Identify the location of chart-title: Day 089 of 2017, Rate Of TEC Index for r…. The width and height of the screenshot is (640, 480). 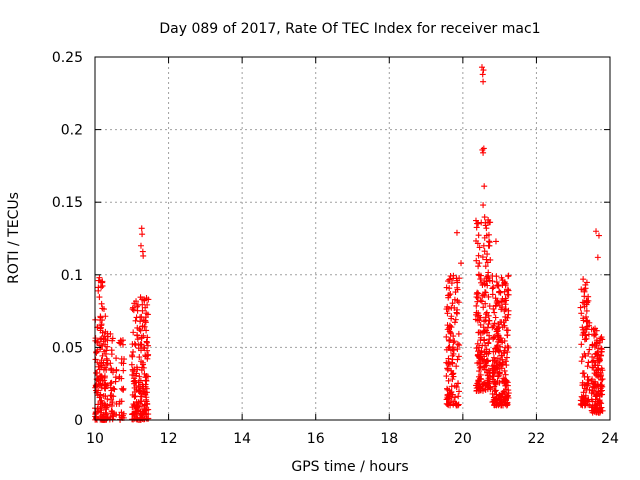
(349, 29).